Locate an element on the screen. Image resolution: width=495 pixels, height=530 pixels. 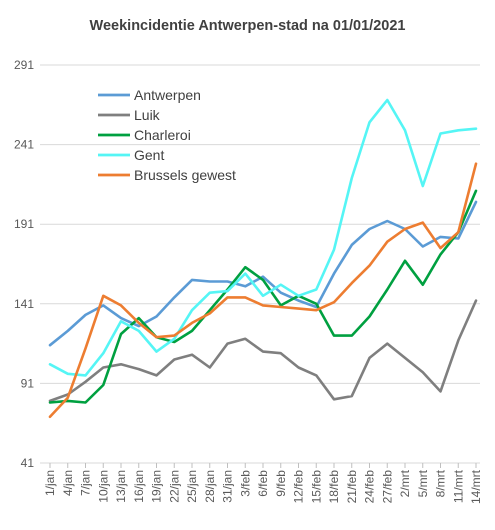
x-tick-label: 11/mrt is located at coordinates (458, 486).